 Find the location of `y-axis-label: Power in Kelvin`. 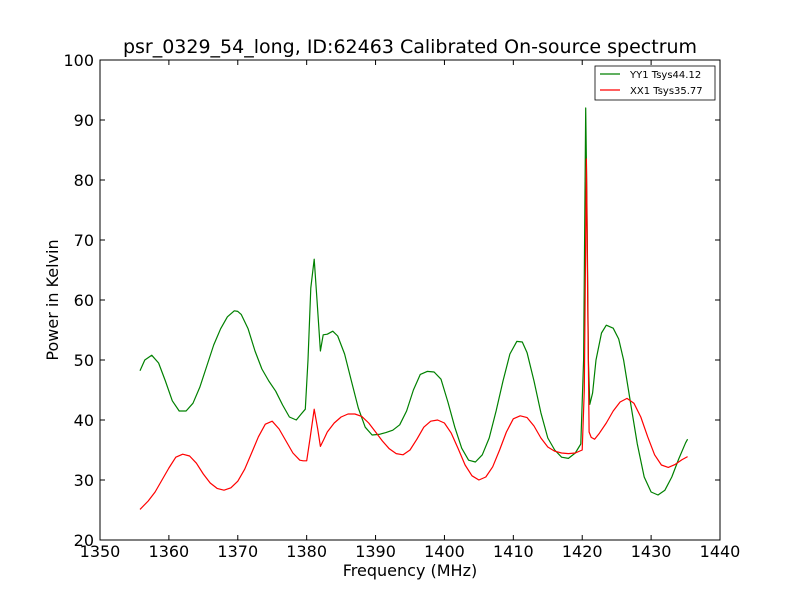

y-axis-label: Power in Kelvin is located at coordinates (52, 299).